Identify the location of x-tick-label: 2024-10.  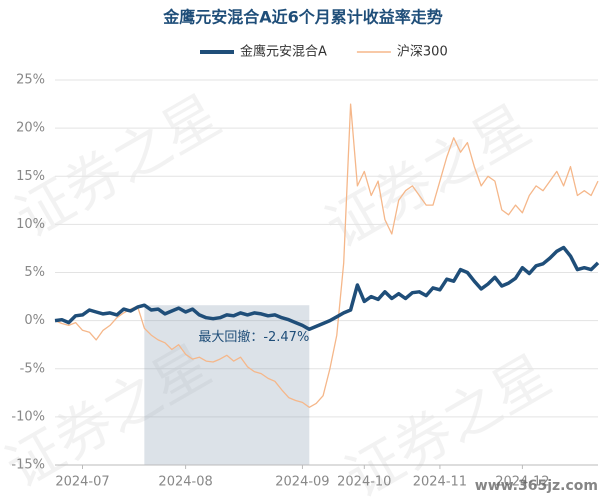
(364, 482).